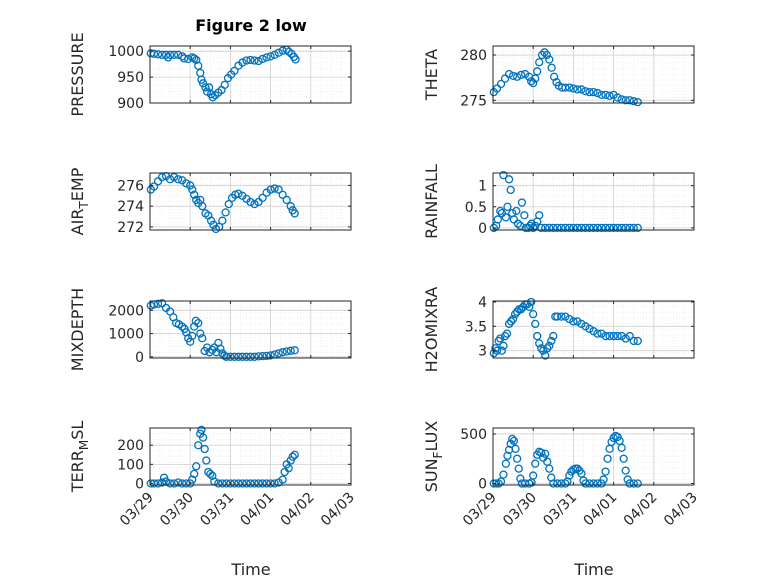 Image resolution: width=778 pixels, height=583 pixels. I want to click on y-tick-label: 900, so click(130, 104).